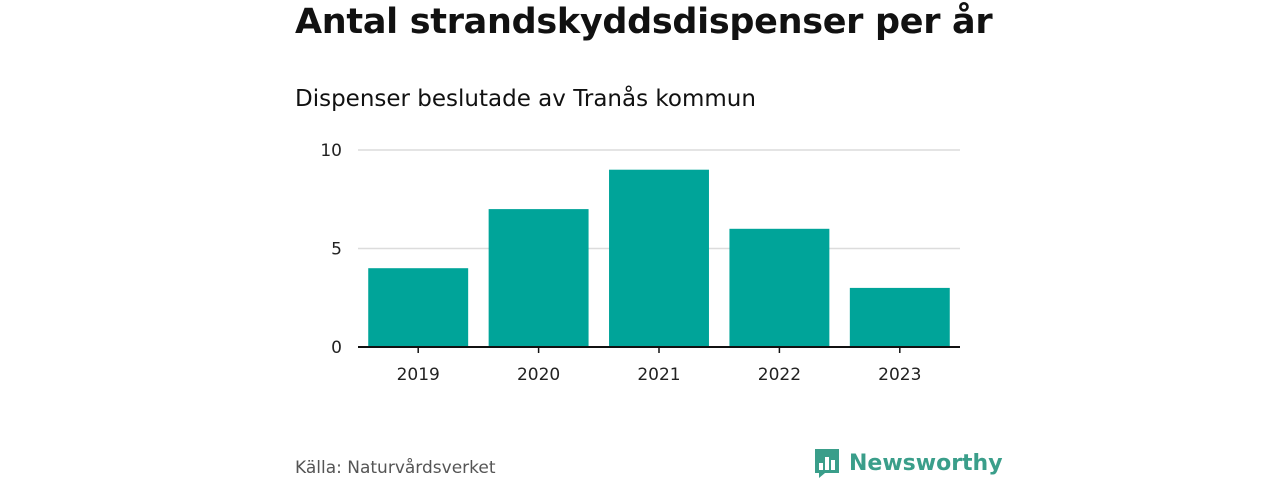 This screenshot has height=480, width=1280. What do you see at coordinates (336, 348) in the screenshot?
I see `y-tick-label: 0` at bounding box center [336, 348].